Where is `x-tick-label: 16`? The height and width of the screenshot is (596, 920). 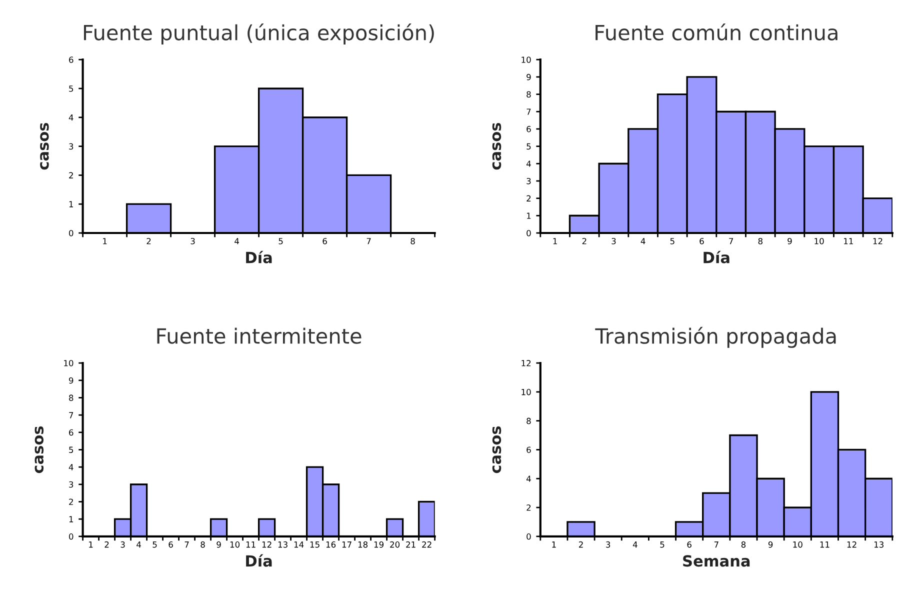 x-tick-label: 16 is located at coordinates (331, 544).